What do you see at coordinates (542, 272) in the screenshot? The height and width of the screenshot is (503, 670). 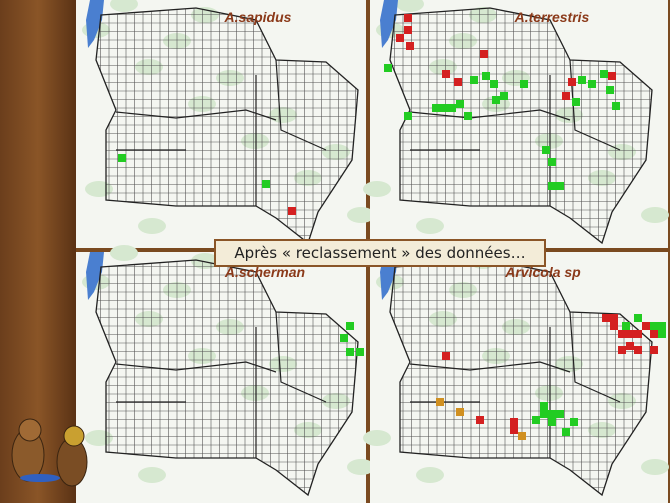 I see `panel-title: Arvicola sp` at bounding box center [542, 272].